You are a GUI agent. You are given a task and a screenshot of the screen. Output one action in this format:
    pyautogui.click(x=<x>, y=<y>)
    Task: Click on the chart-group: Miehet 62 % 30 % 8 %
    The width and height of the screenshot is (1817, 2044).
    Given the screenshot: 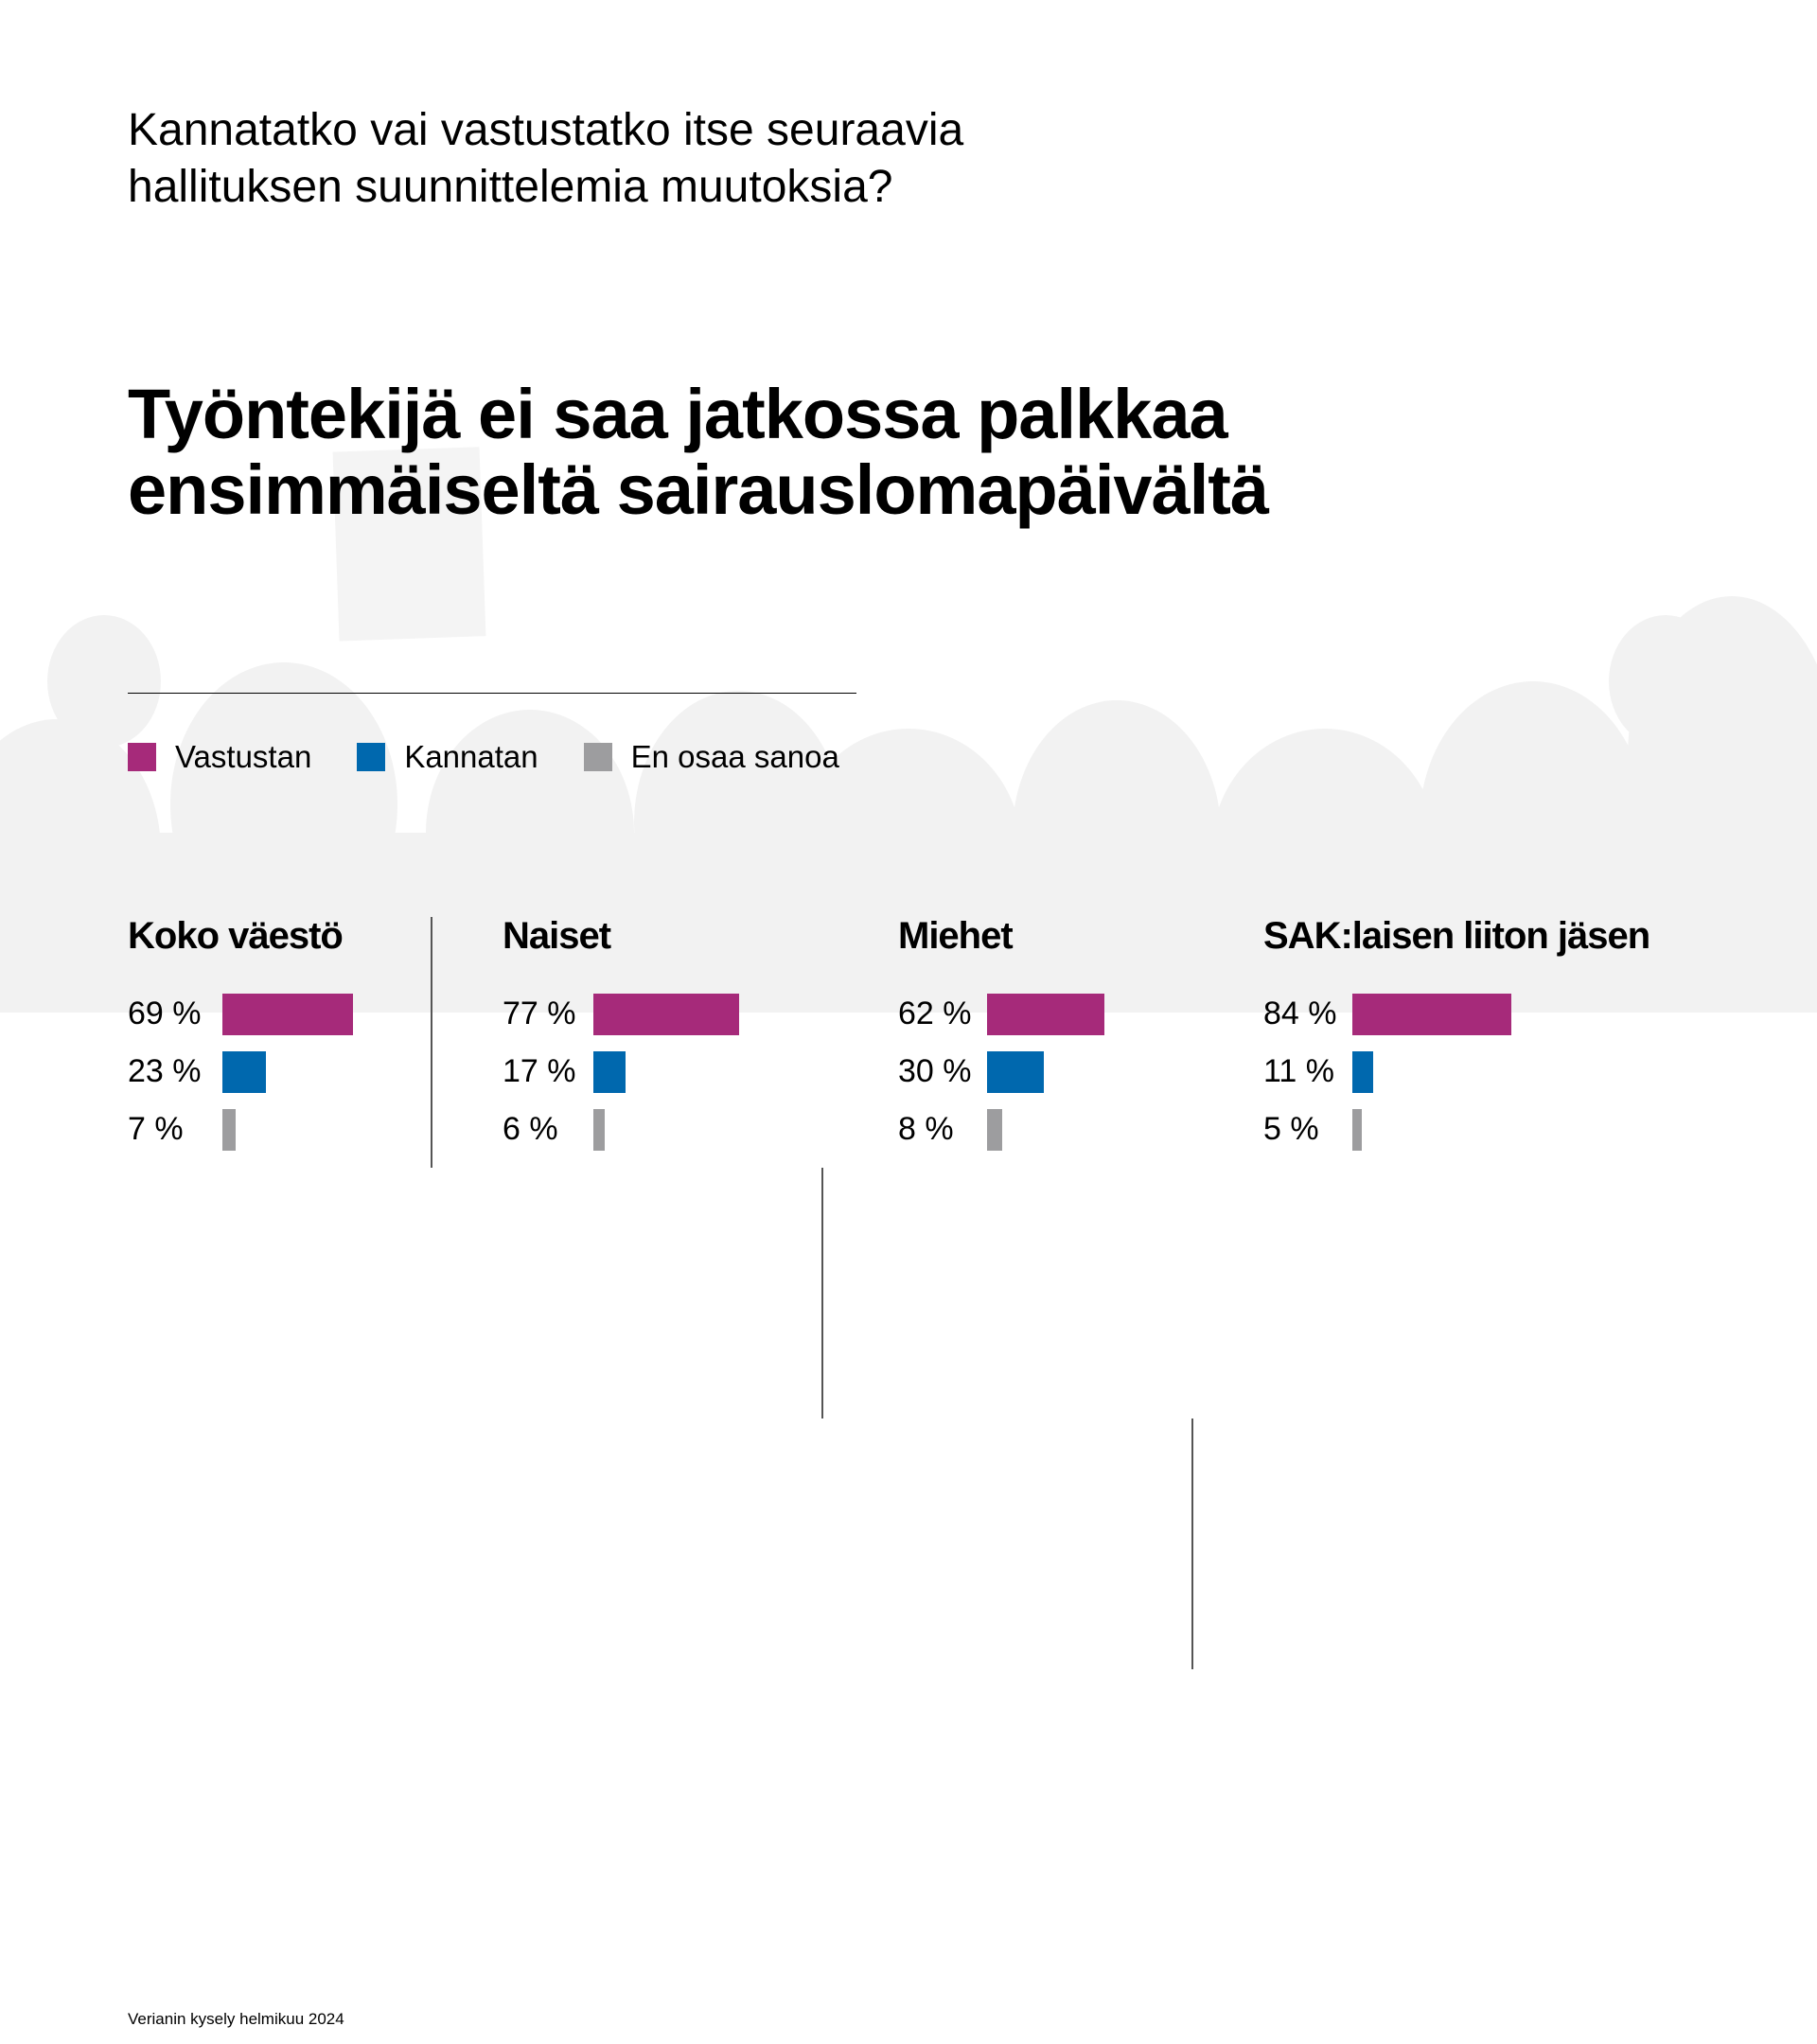 What is the action you would take?
    pyautogui.click(x=1001, y=1033)
    